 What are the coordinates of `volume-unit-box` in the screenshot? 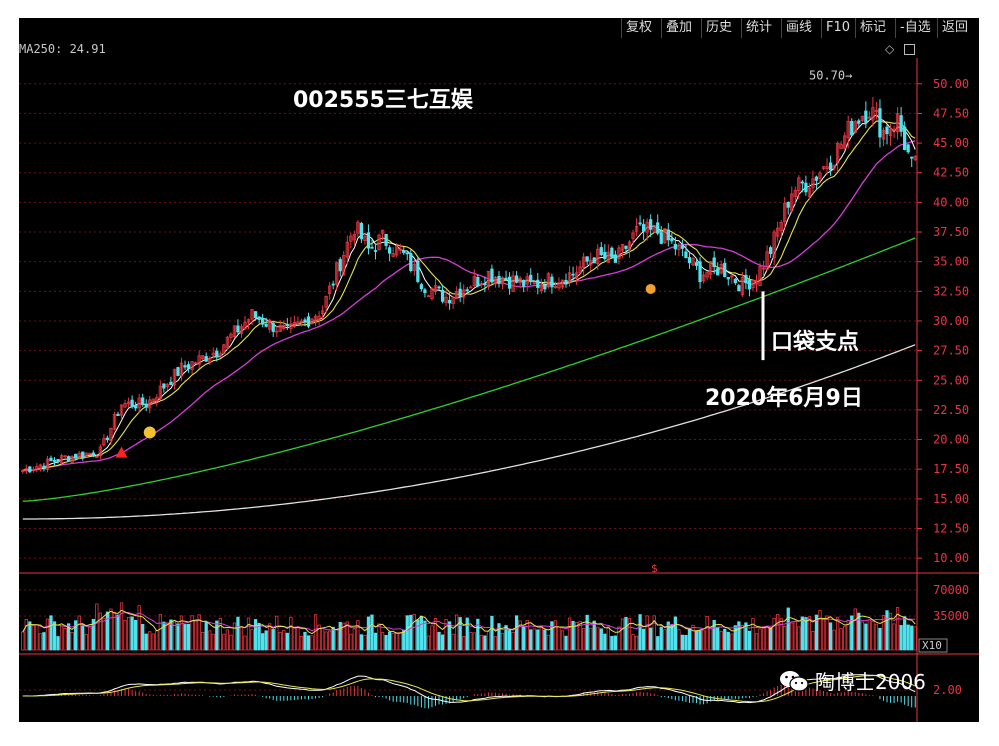 It's located at (933, 645).